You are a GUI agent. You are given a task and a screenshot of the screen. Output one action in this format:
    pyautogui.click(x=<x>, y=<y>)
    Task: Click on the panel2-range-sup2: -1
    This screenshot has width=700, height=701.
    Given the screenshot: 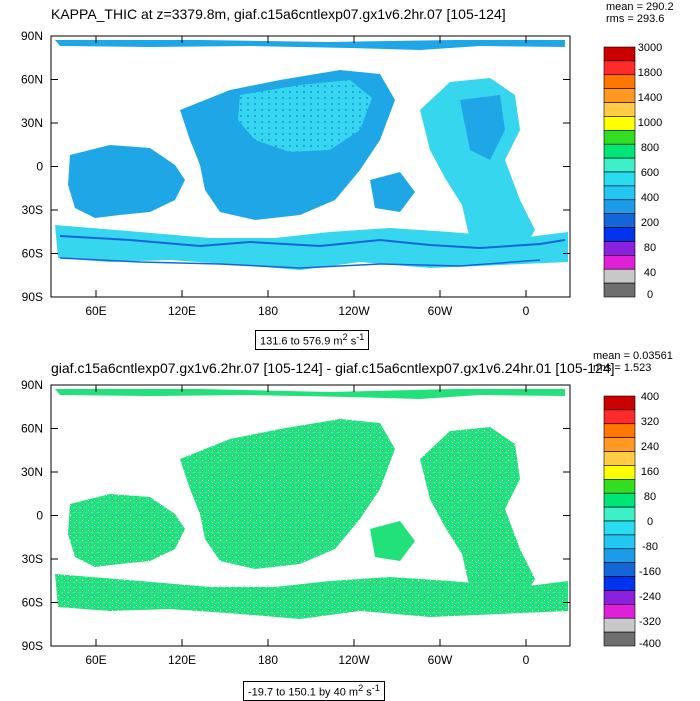 What is the action you would take?
    pyautogui.click(x=375, y=688)
    